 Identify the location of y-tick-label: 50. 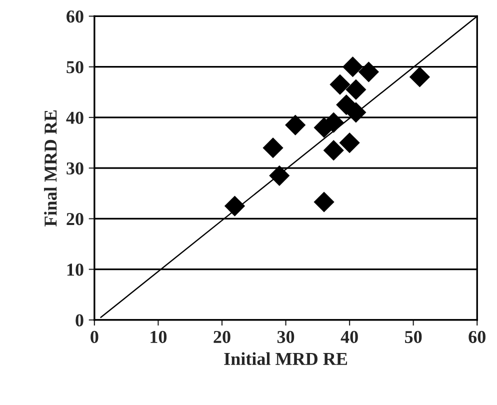
(75, 67).